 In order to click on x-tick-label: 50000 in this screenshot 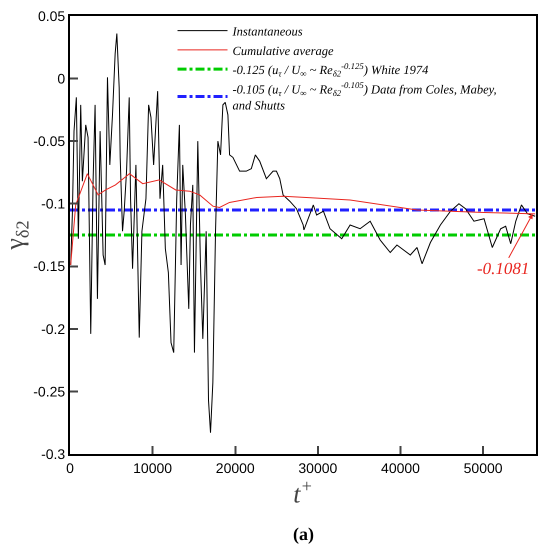, I will do `click(483, 468)`.